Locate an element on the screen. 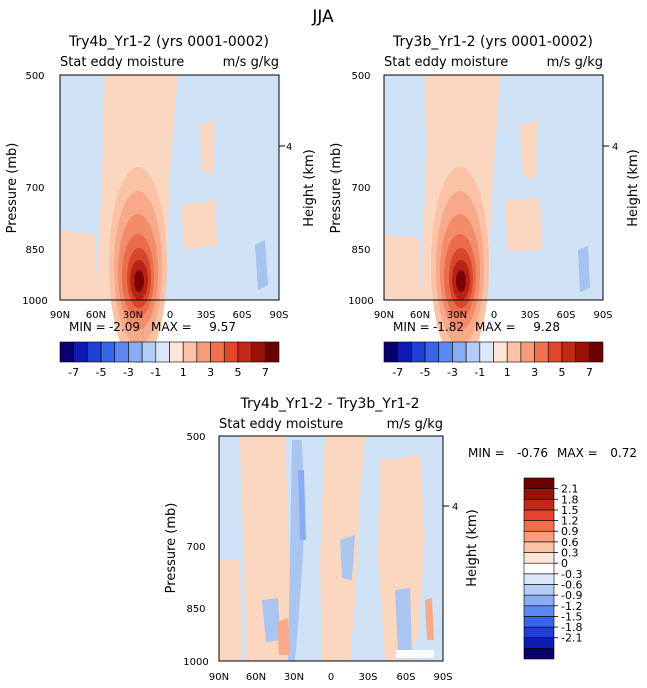  panel-2-xtick: 90S is located at coordinates (602, 315).